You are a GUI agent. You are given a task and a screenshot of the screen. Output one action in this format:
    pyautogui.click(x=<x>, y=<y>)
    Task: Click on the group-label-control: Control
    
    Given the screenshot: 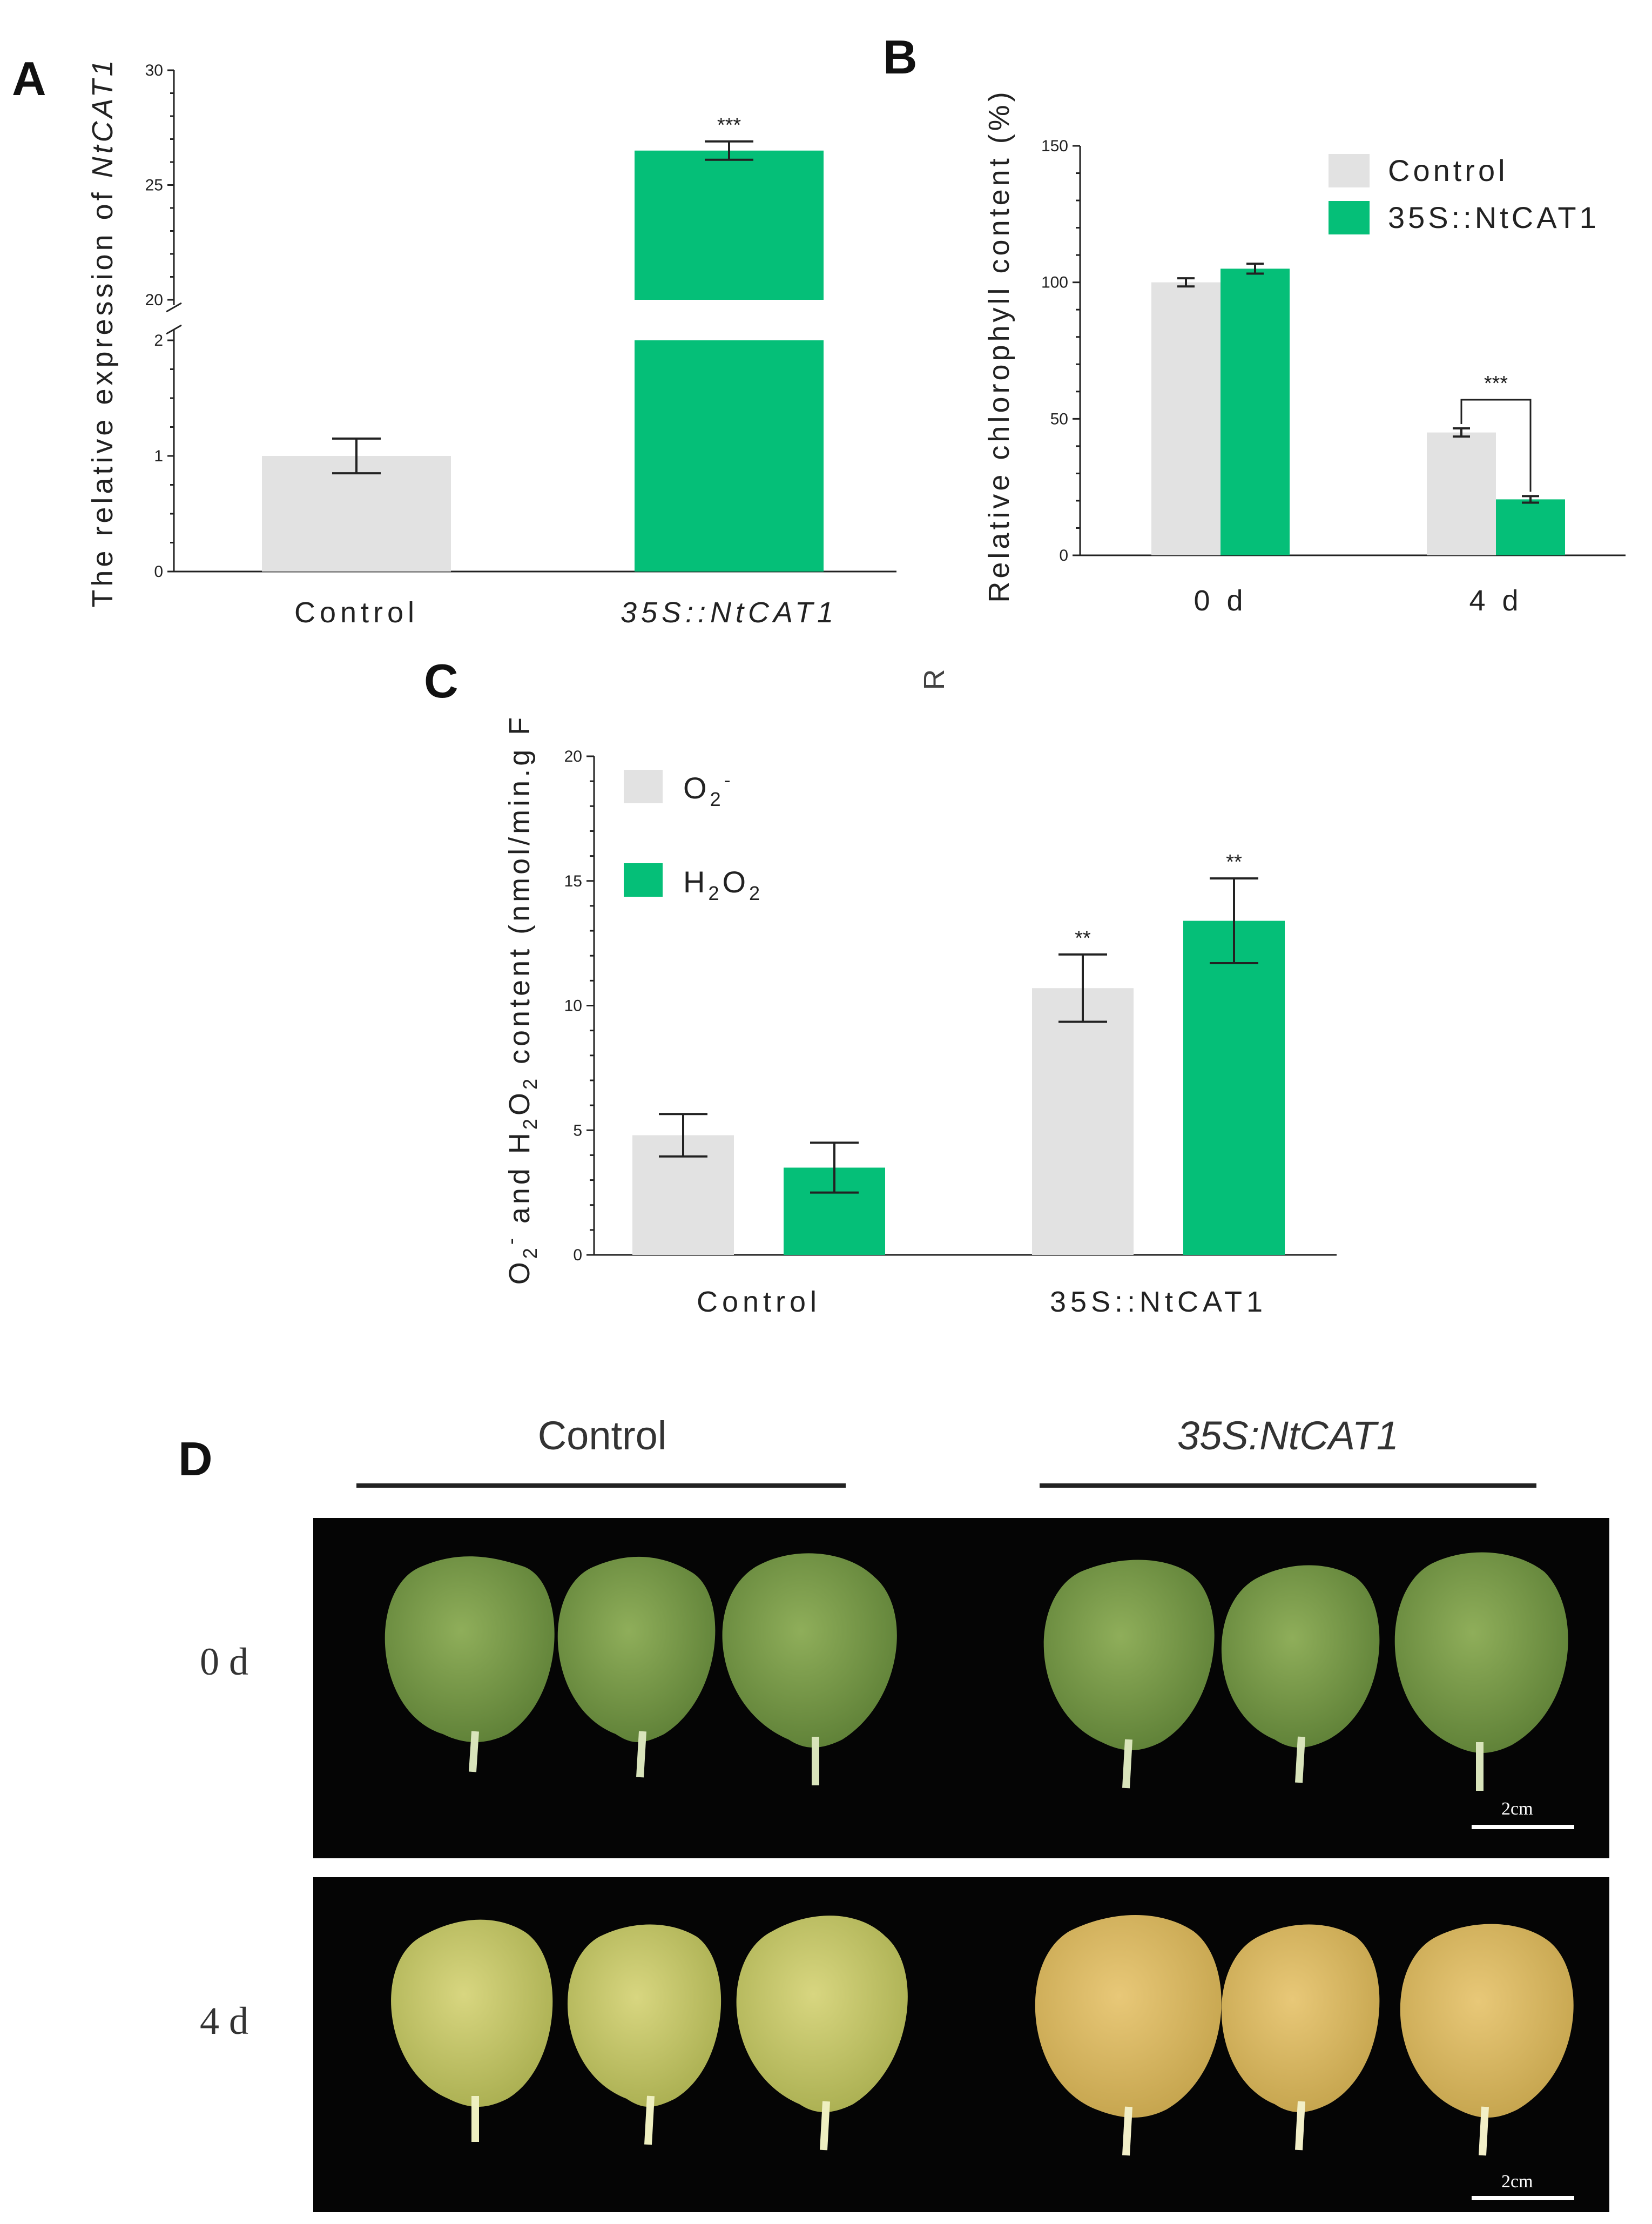 What is the action you would take?
    pyautogui.click(x=602, y=1436)
    